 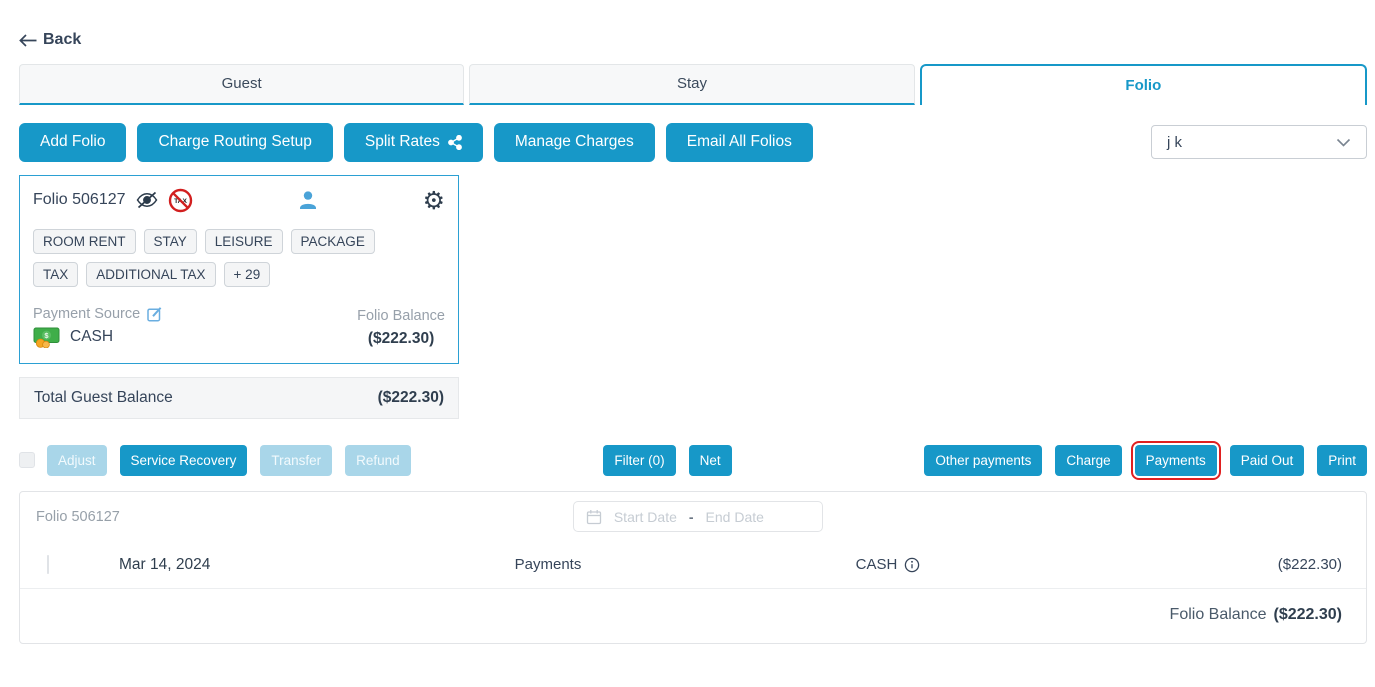 What do you see at coordinates (693, 26) in the screenshot?
I see `back-row: Back` at bounding box center [693, 26].